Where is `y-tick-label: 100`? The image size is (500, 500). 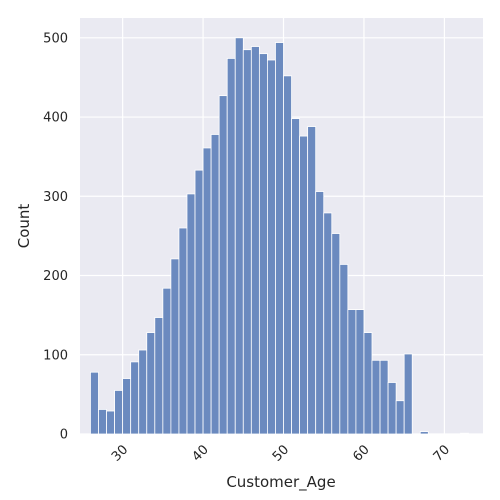
y-tick-label: 100 is located at coordinates (55, 355).